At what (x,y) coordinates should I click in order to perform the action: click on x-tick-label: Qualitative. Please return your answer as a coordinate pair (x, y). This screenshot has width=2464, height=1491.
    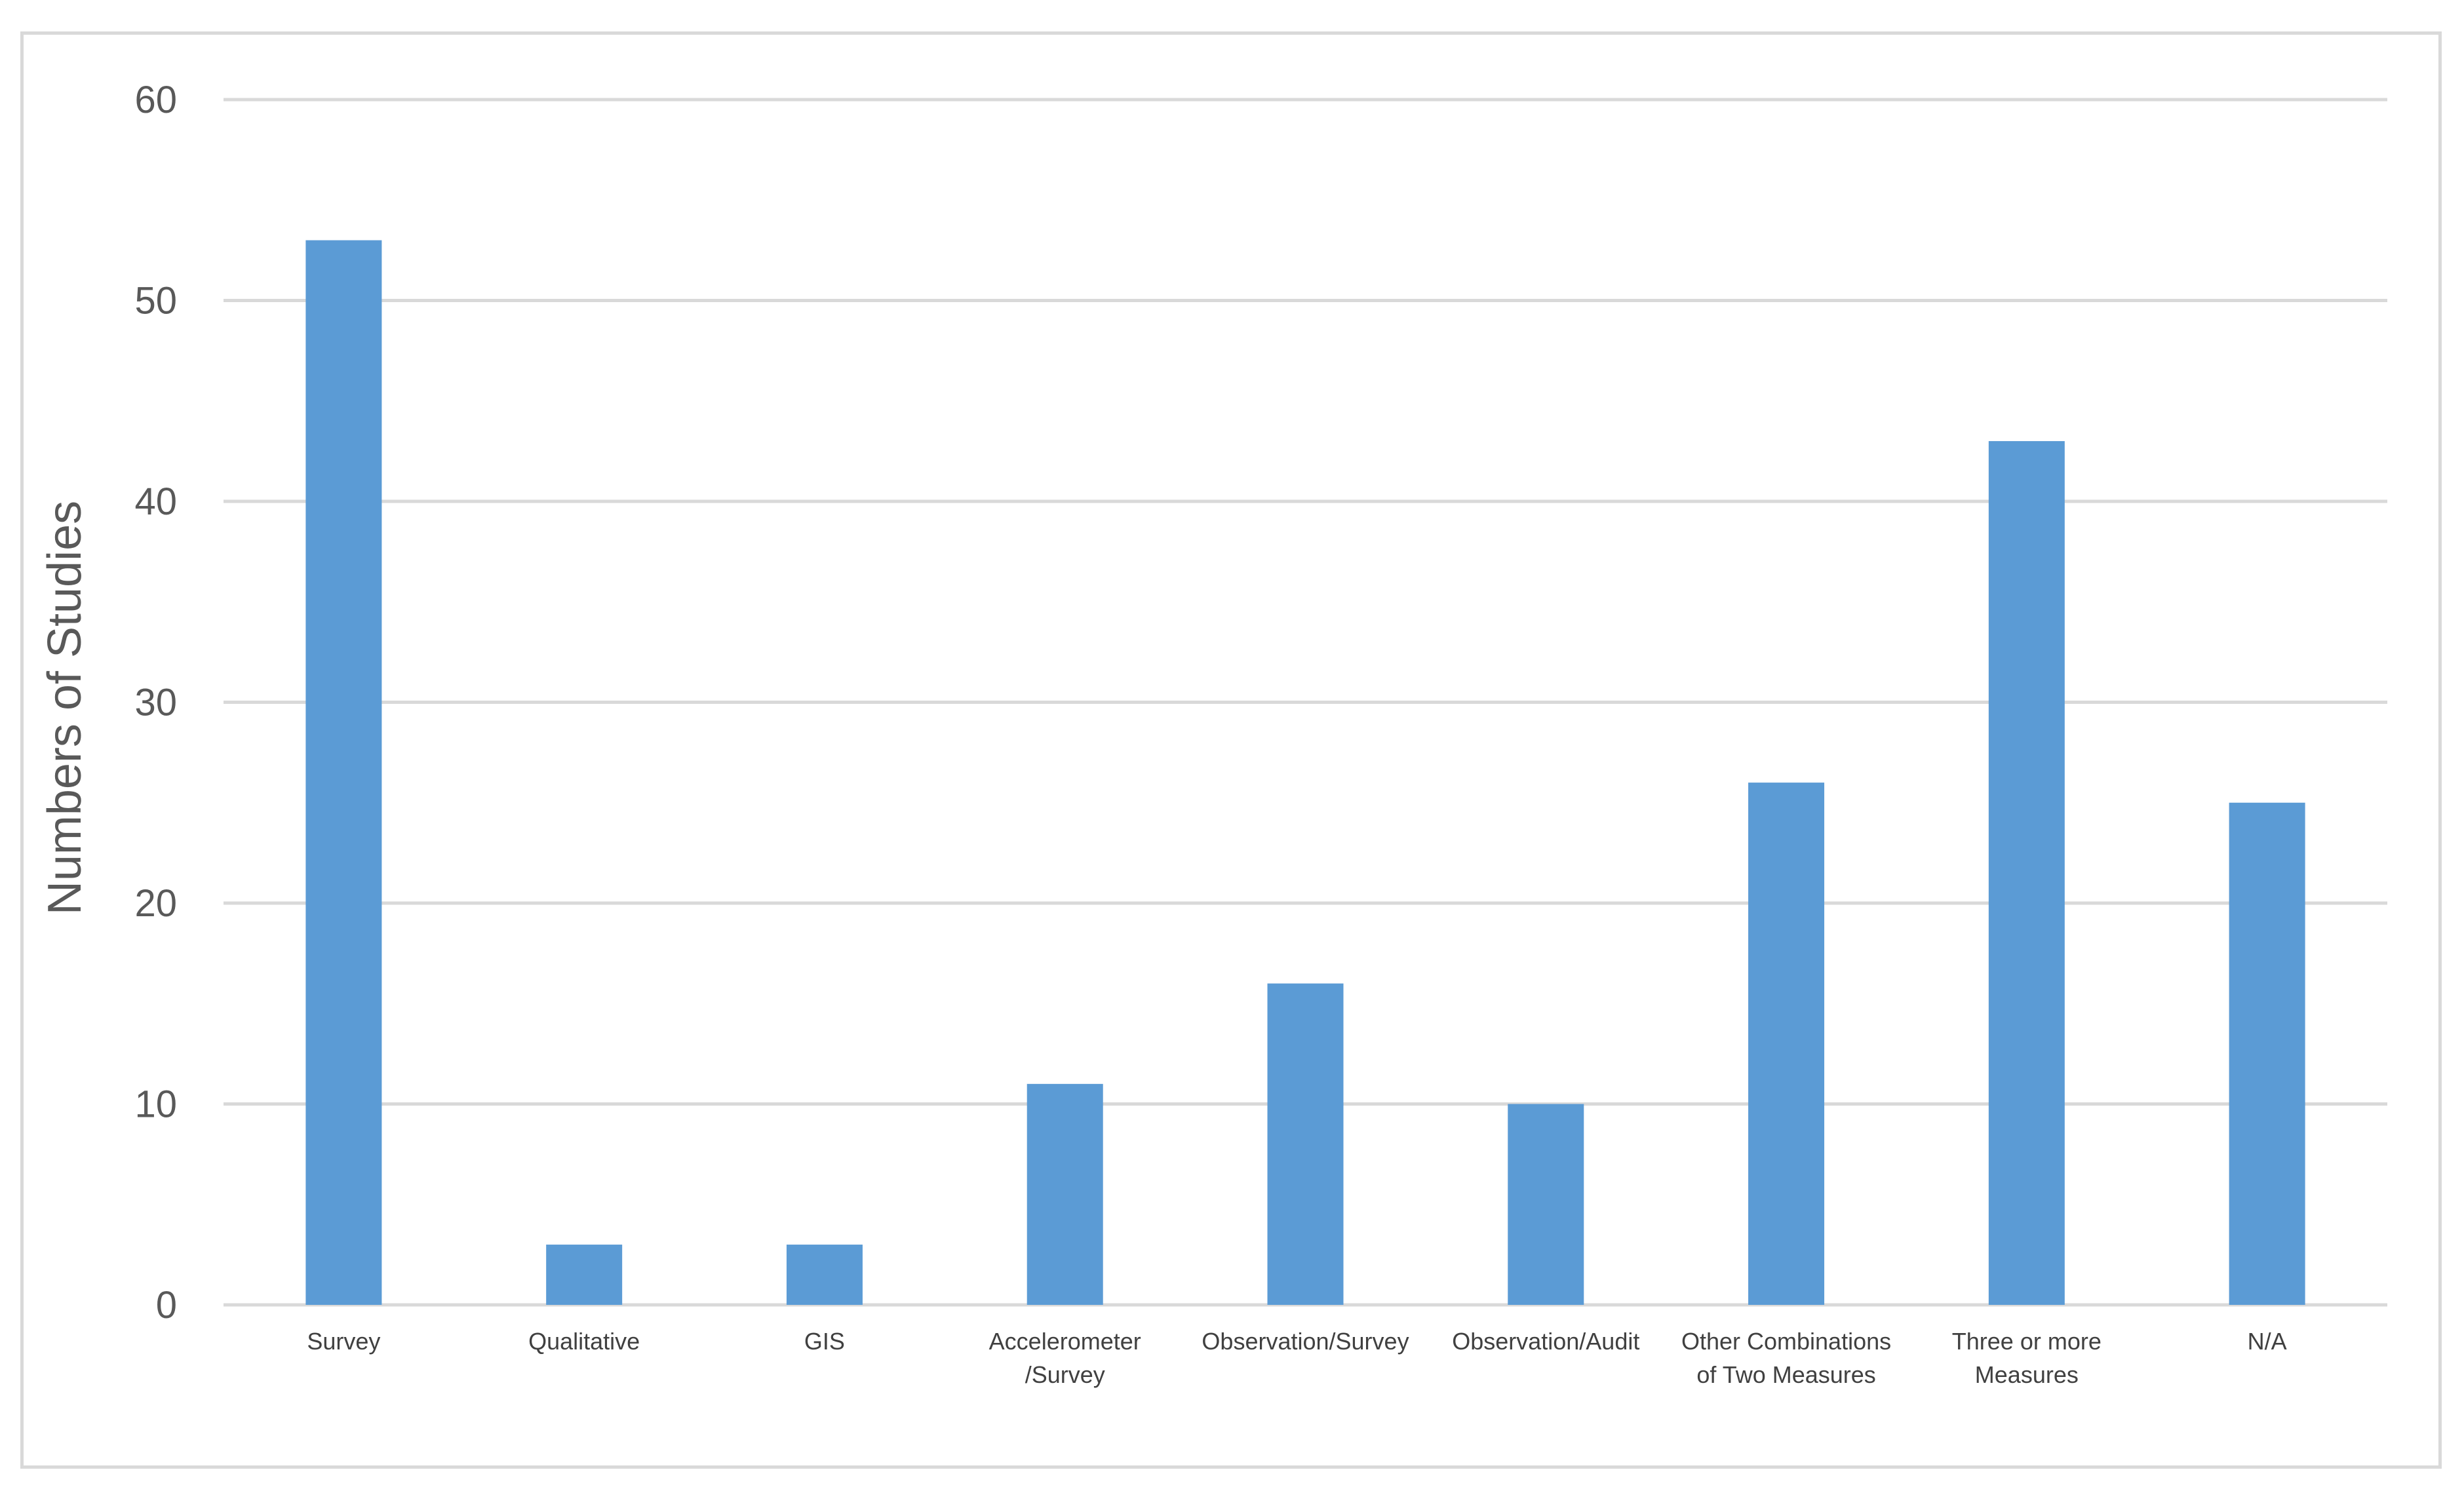
    Looking at the image, I should click on (584, 1341).